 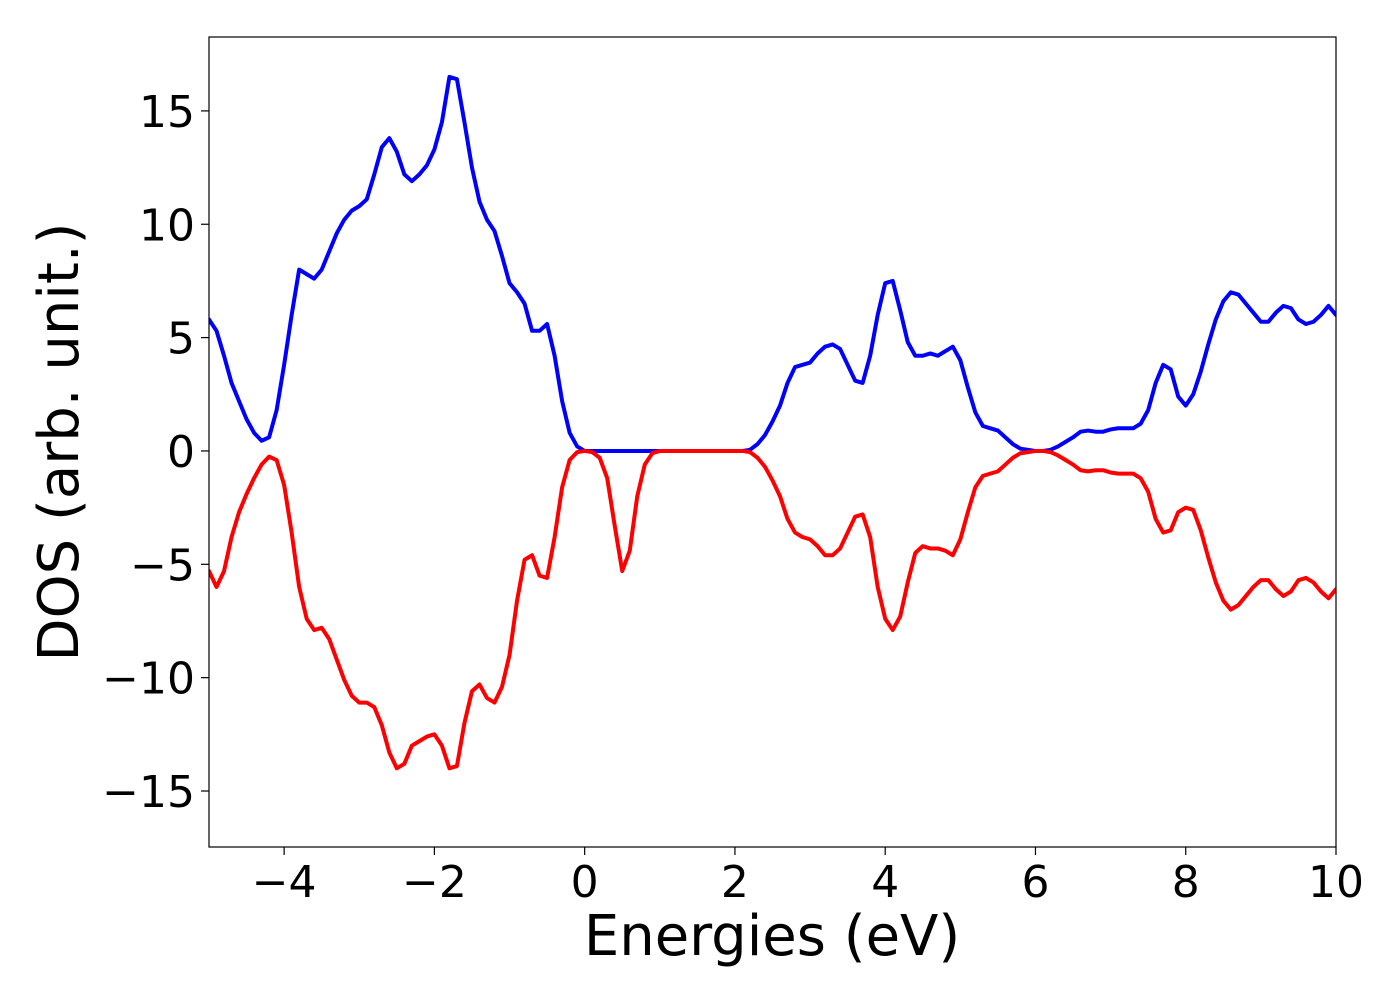 What do you see at coordinates (181, 339) in the screenshot?
I see `y-tick-label: 5` at bounding box center [181, 339].